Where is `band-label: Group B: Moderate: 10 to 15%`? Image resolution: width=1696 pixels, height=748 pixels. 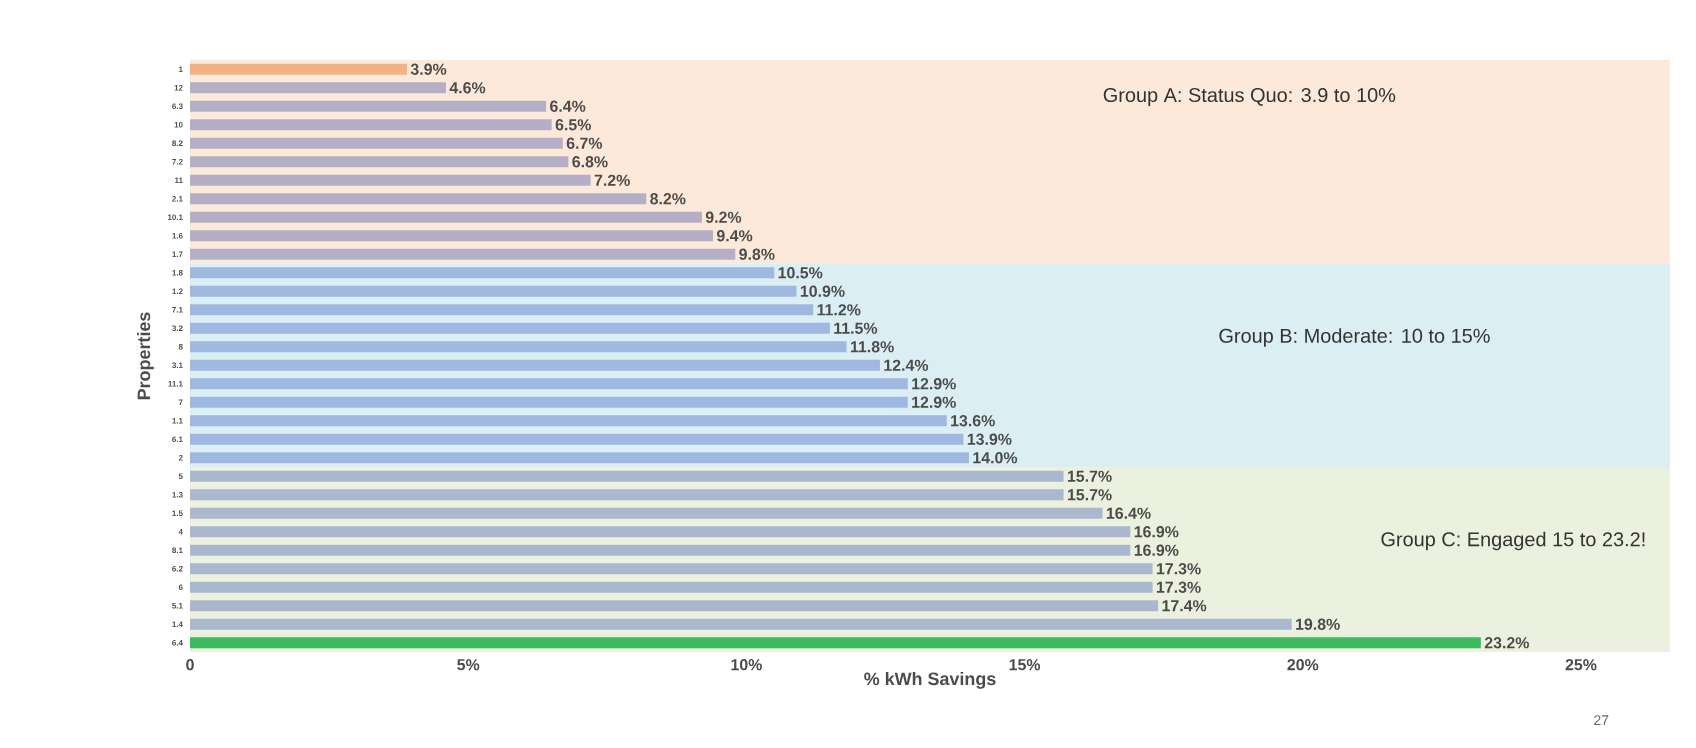 band-label: Group B: Moderate: 10 to 15% is located at coordinates (1354, 337).